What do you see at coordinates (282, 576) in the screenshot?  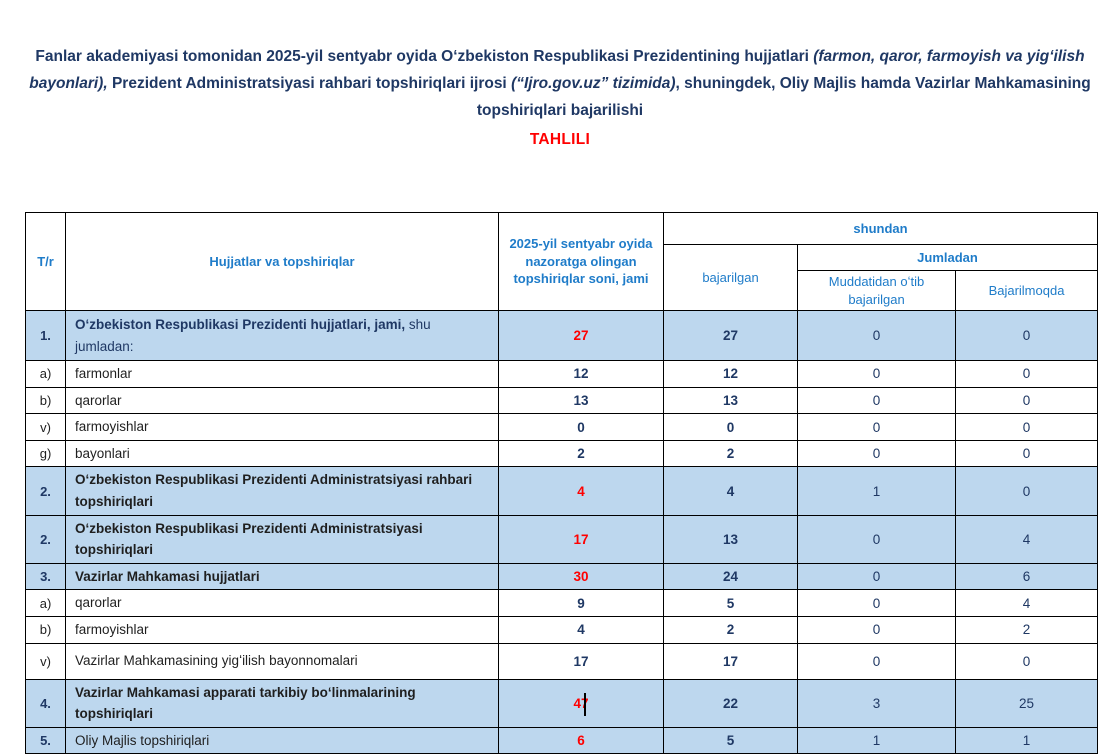 I see `row-name: Vazirlar Mahkamasi hujjatlari` at bounding box center [282, 576].